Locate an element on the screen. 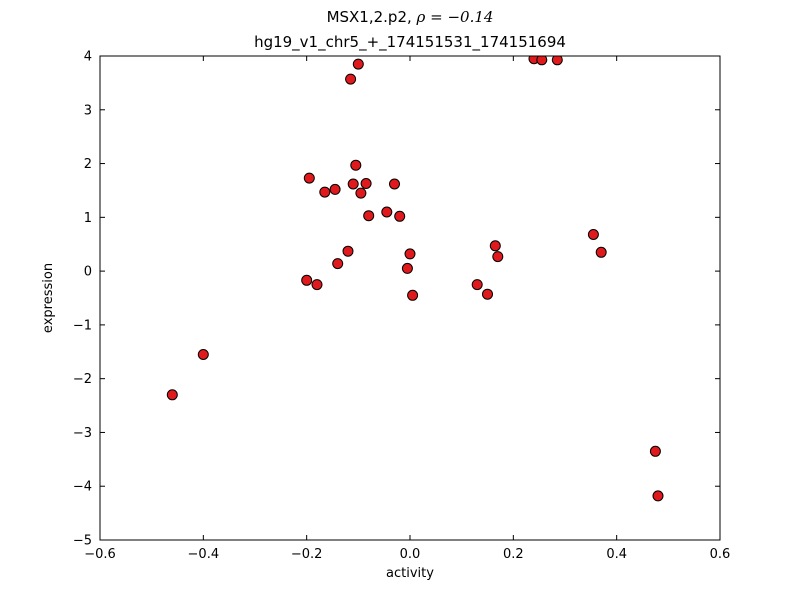  x-tick-label: 0.0 is located at coordinates (410, 554).